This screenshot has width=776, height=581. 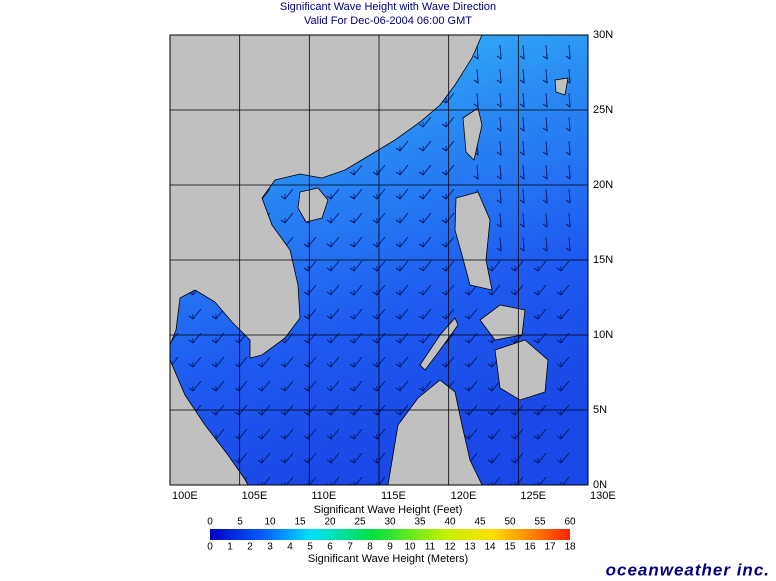 What do you see at coordinates (464, 496) in the screenshot?
I see `lon-label: 120E` at bounding box center [464, 496].